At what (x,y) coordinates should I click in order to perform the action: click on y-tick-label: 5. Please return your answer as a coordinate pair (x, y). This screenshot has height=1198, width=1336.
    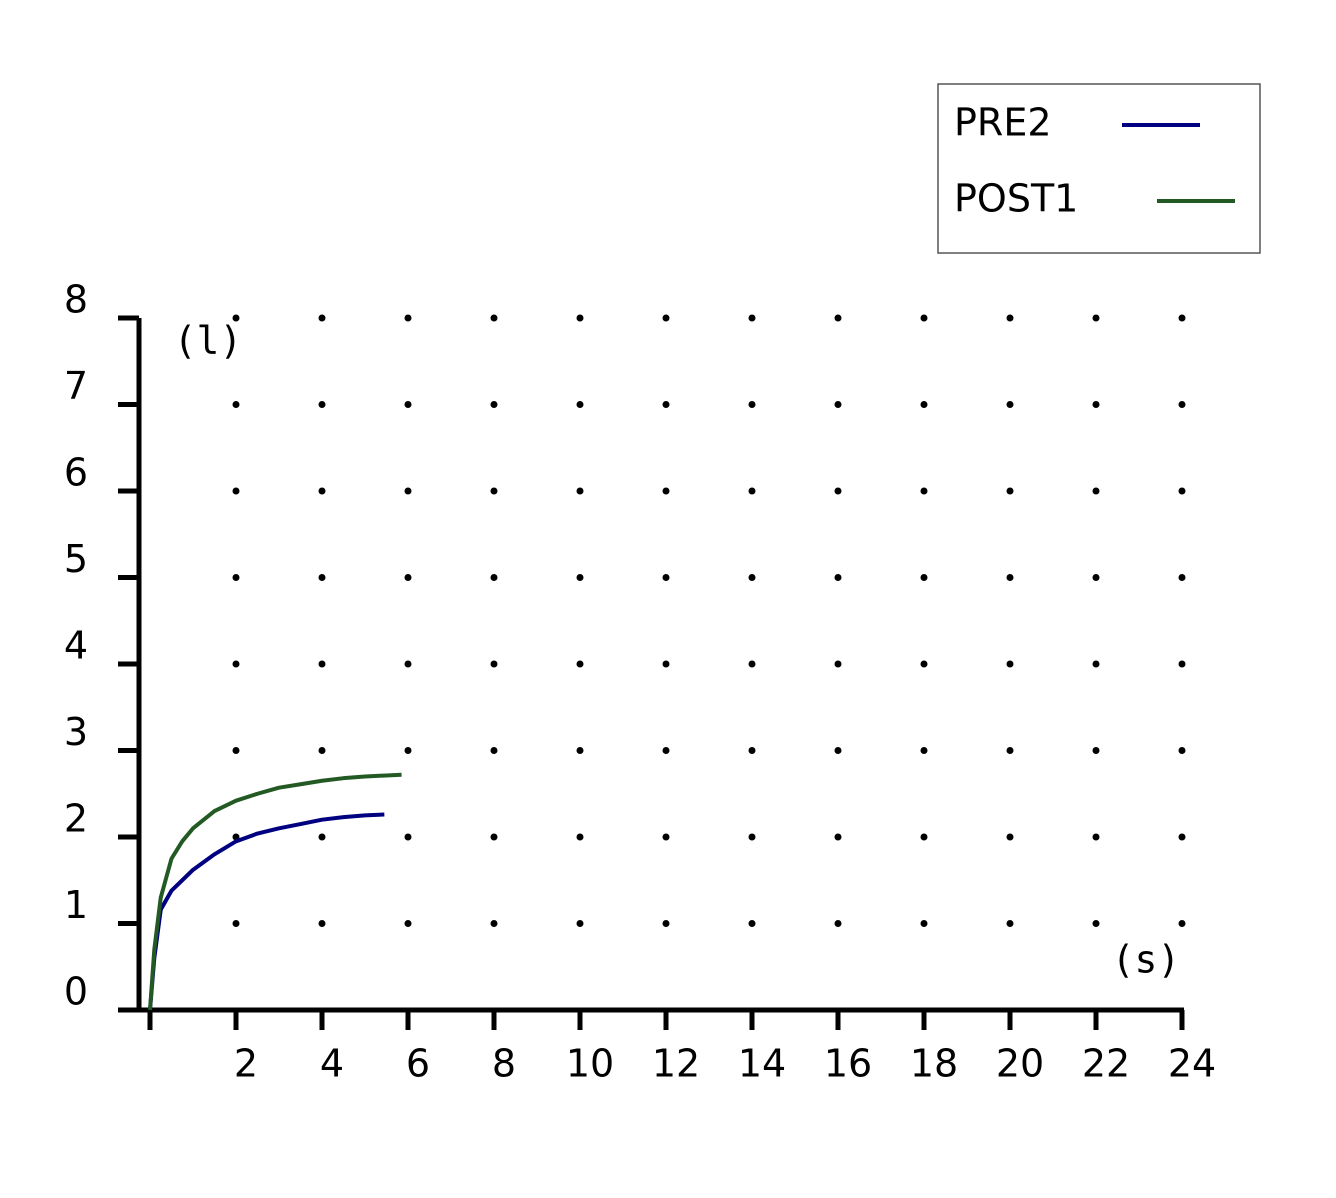
    Looking at the image, I should click on (76, 559).